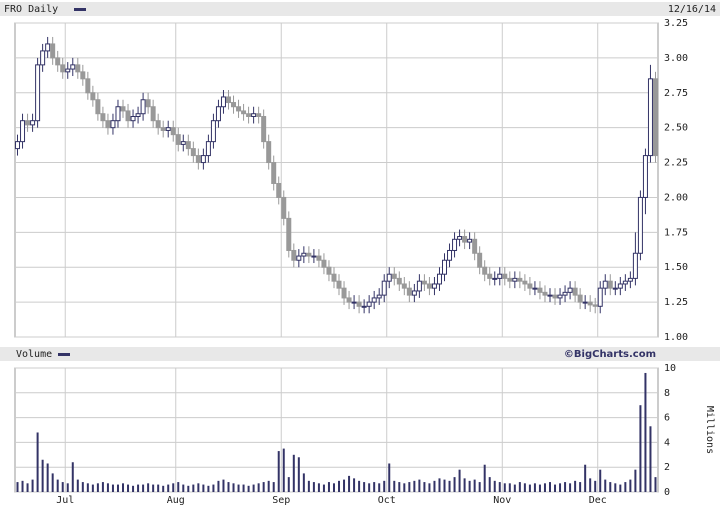 The width and height of the screenshot is (720, 510). Describe the element at coordinates (667, 393) in the screenshot. I see `y-tick-label: 8` at that location.